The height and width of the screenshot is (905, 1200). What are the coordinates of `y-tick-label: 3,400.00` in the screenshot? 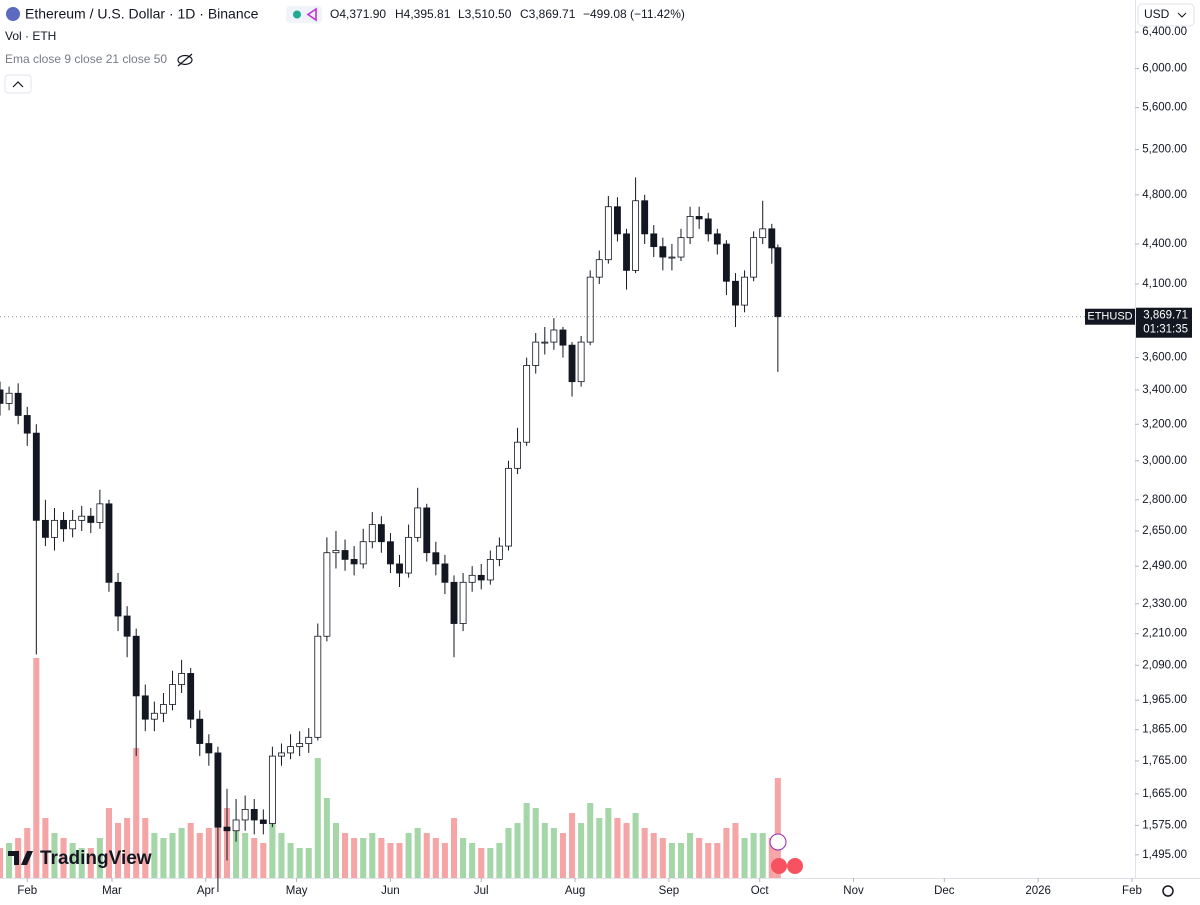 It's located at (1164, 390).